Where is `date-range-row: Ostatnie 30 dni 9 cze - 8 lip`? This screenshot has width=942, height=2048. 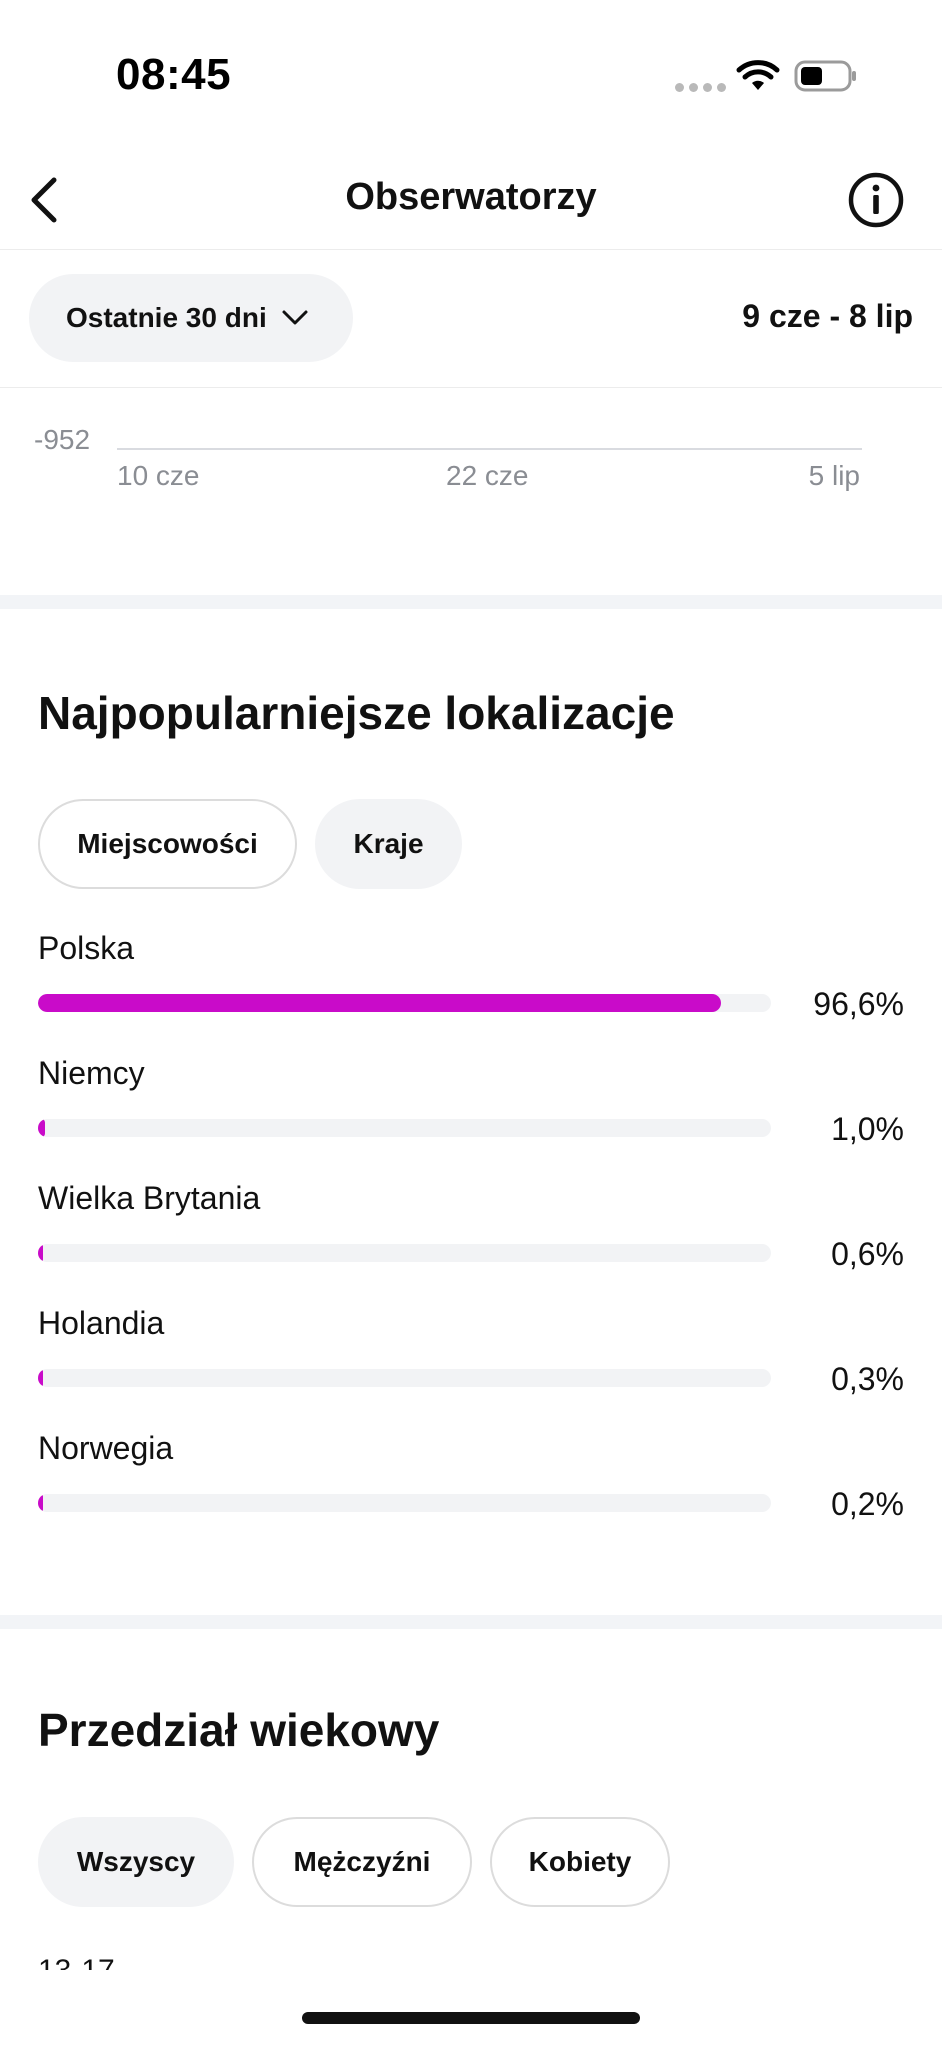 date-range-row: Ostatnie 30 dni 9 cze - 8 lip is located at coordinates (471, 319).